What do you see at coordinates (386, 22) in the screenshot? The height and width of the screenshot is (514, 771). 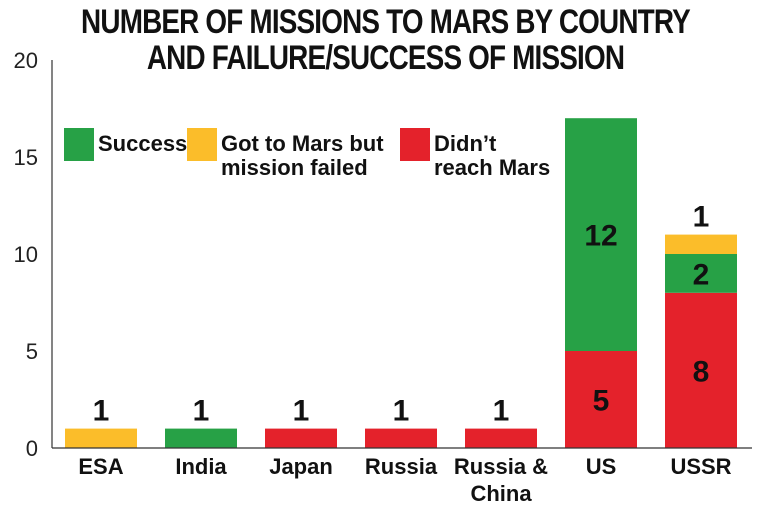 I see `chart-title-line-1: NUMBER OF MISSIONS TO MARS BY COUNTRY` at bounding box center [386, 22].